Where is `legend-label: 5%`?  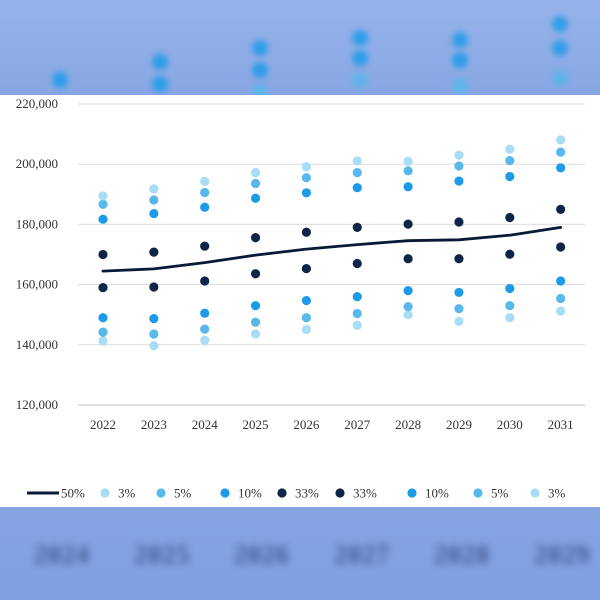 legend-label: 5% is located at coordinates (183, 493).